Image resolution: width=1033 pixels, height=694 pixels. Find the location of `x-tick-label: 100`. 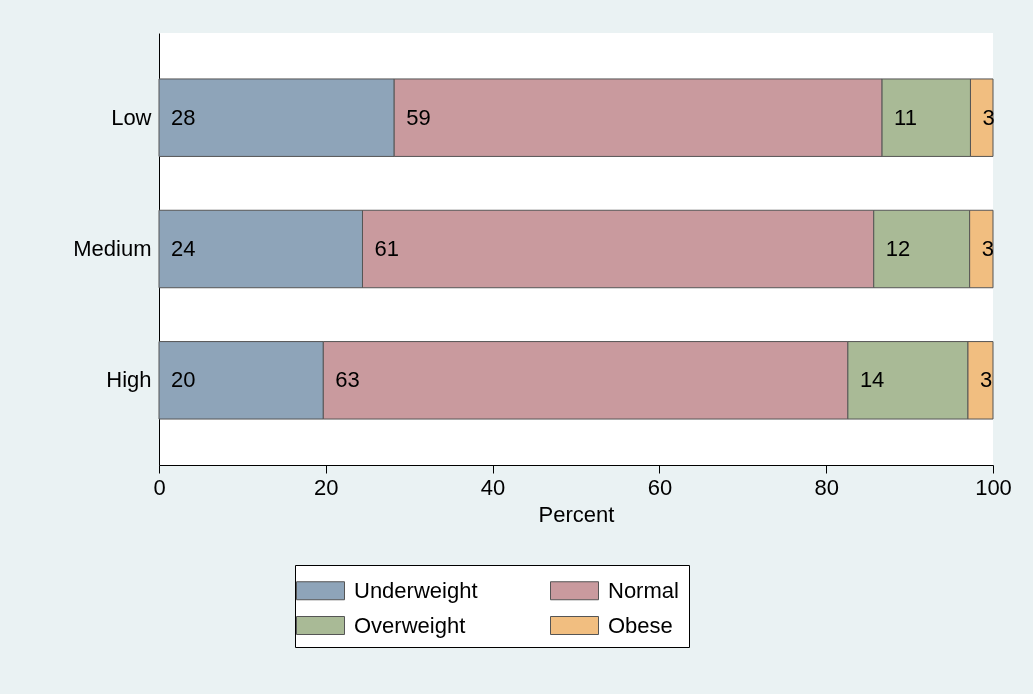

x-tick-label: 100 is located at coordinates (993, 487).